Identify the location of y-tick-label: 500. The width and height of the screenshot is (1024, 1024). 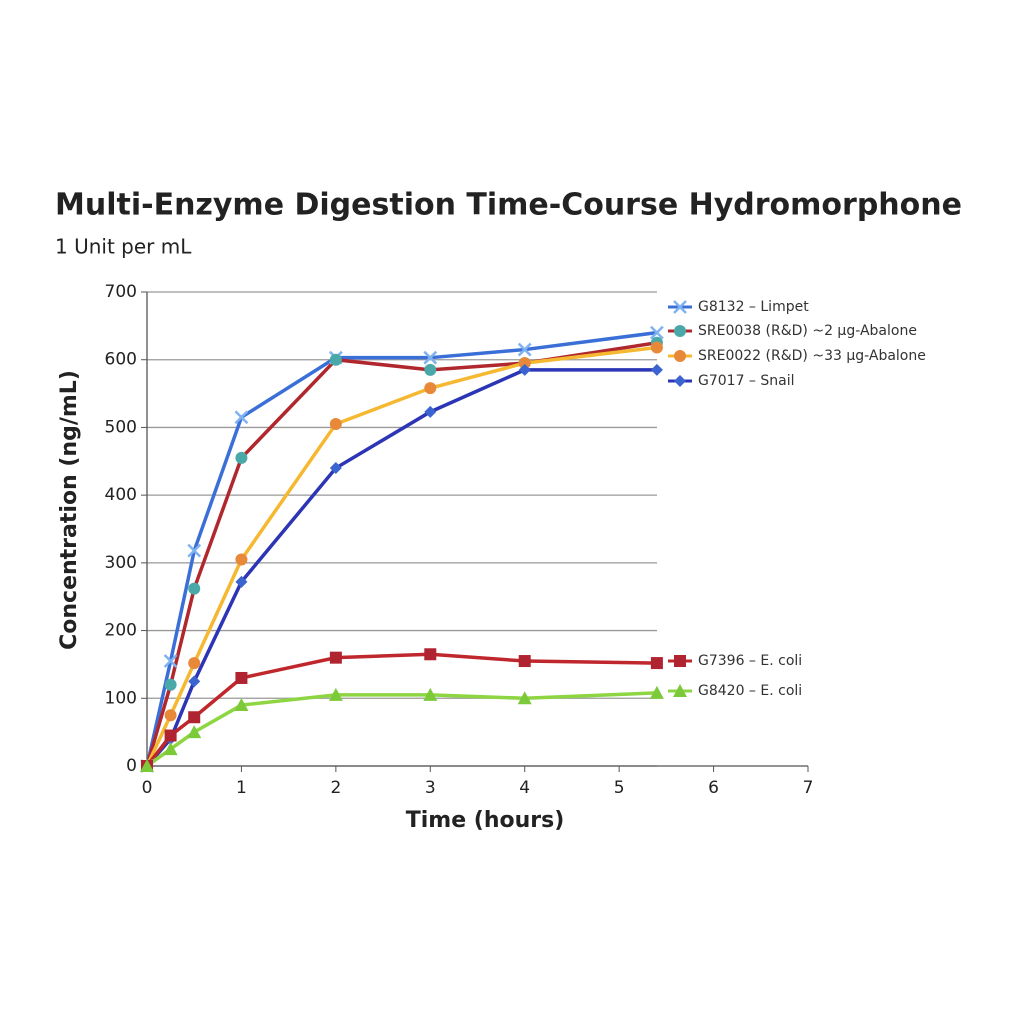
(121, 427).